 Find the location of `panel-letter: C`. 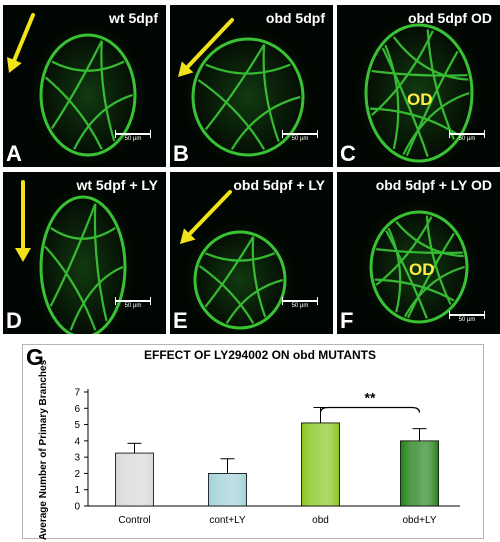

panel-letter: C is located at coordinates (348, 153).